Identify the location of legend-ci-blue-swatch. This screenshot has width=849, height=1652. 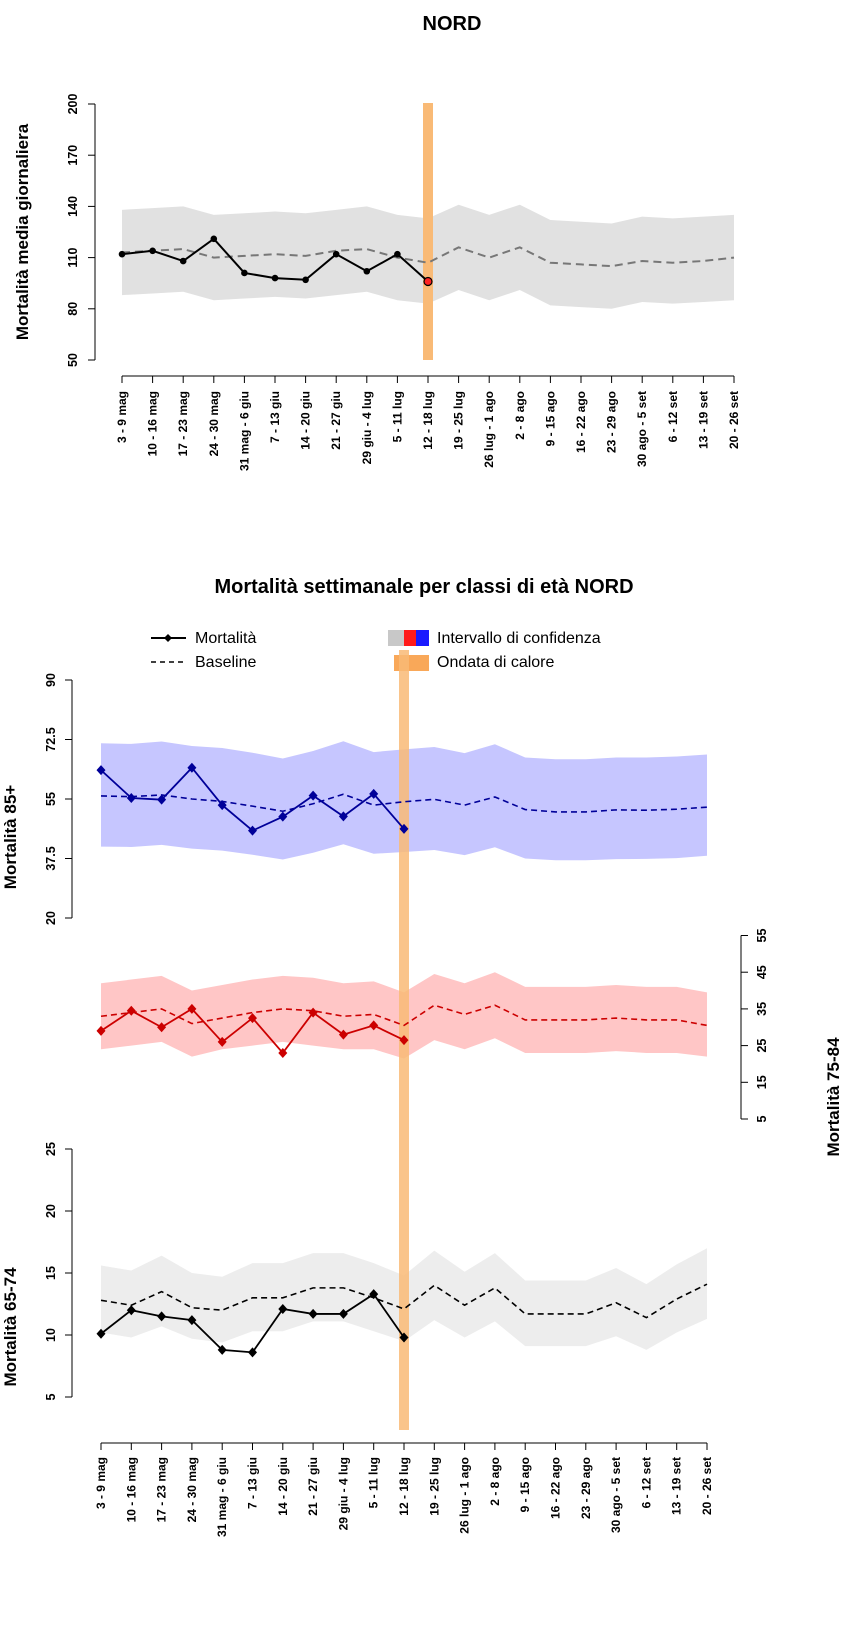
(422, 638).